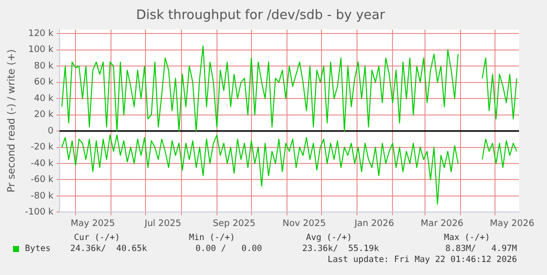 The height and width of the screenshot is (275, 547). Describe the element at coordinates (42, 180) in the screenshot. I see `y-tick-label: -60 k` at that location.